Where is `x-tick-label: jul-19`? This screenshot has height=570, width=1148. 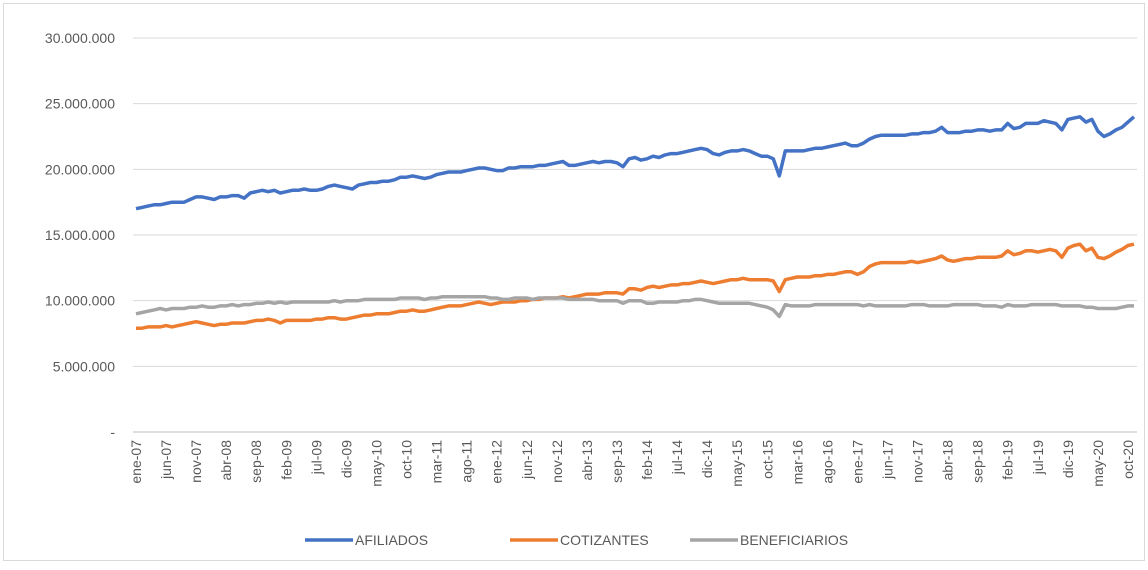
x-tick-label: jul-19 is located at coordinates (1038, 457).